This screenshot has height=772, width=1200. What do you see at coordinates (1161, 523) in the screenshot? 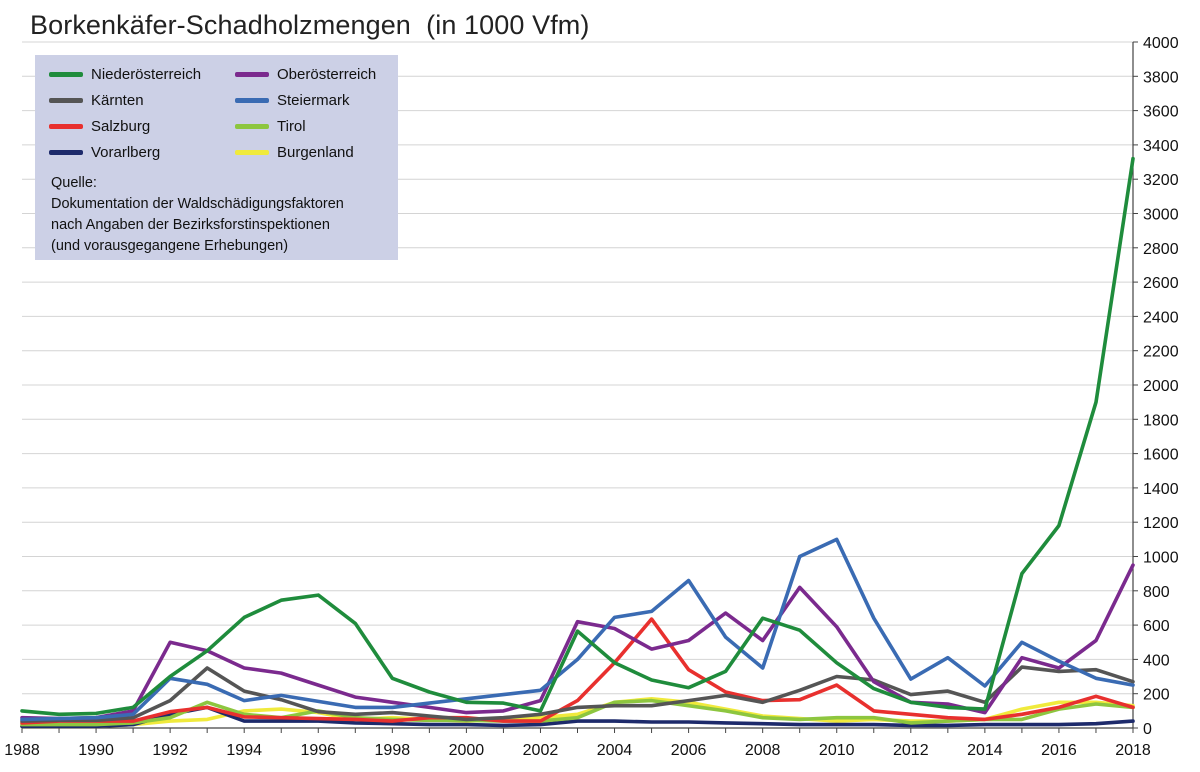
I see `y-tick-label: 1200` at bounding box center [1161, 523].